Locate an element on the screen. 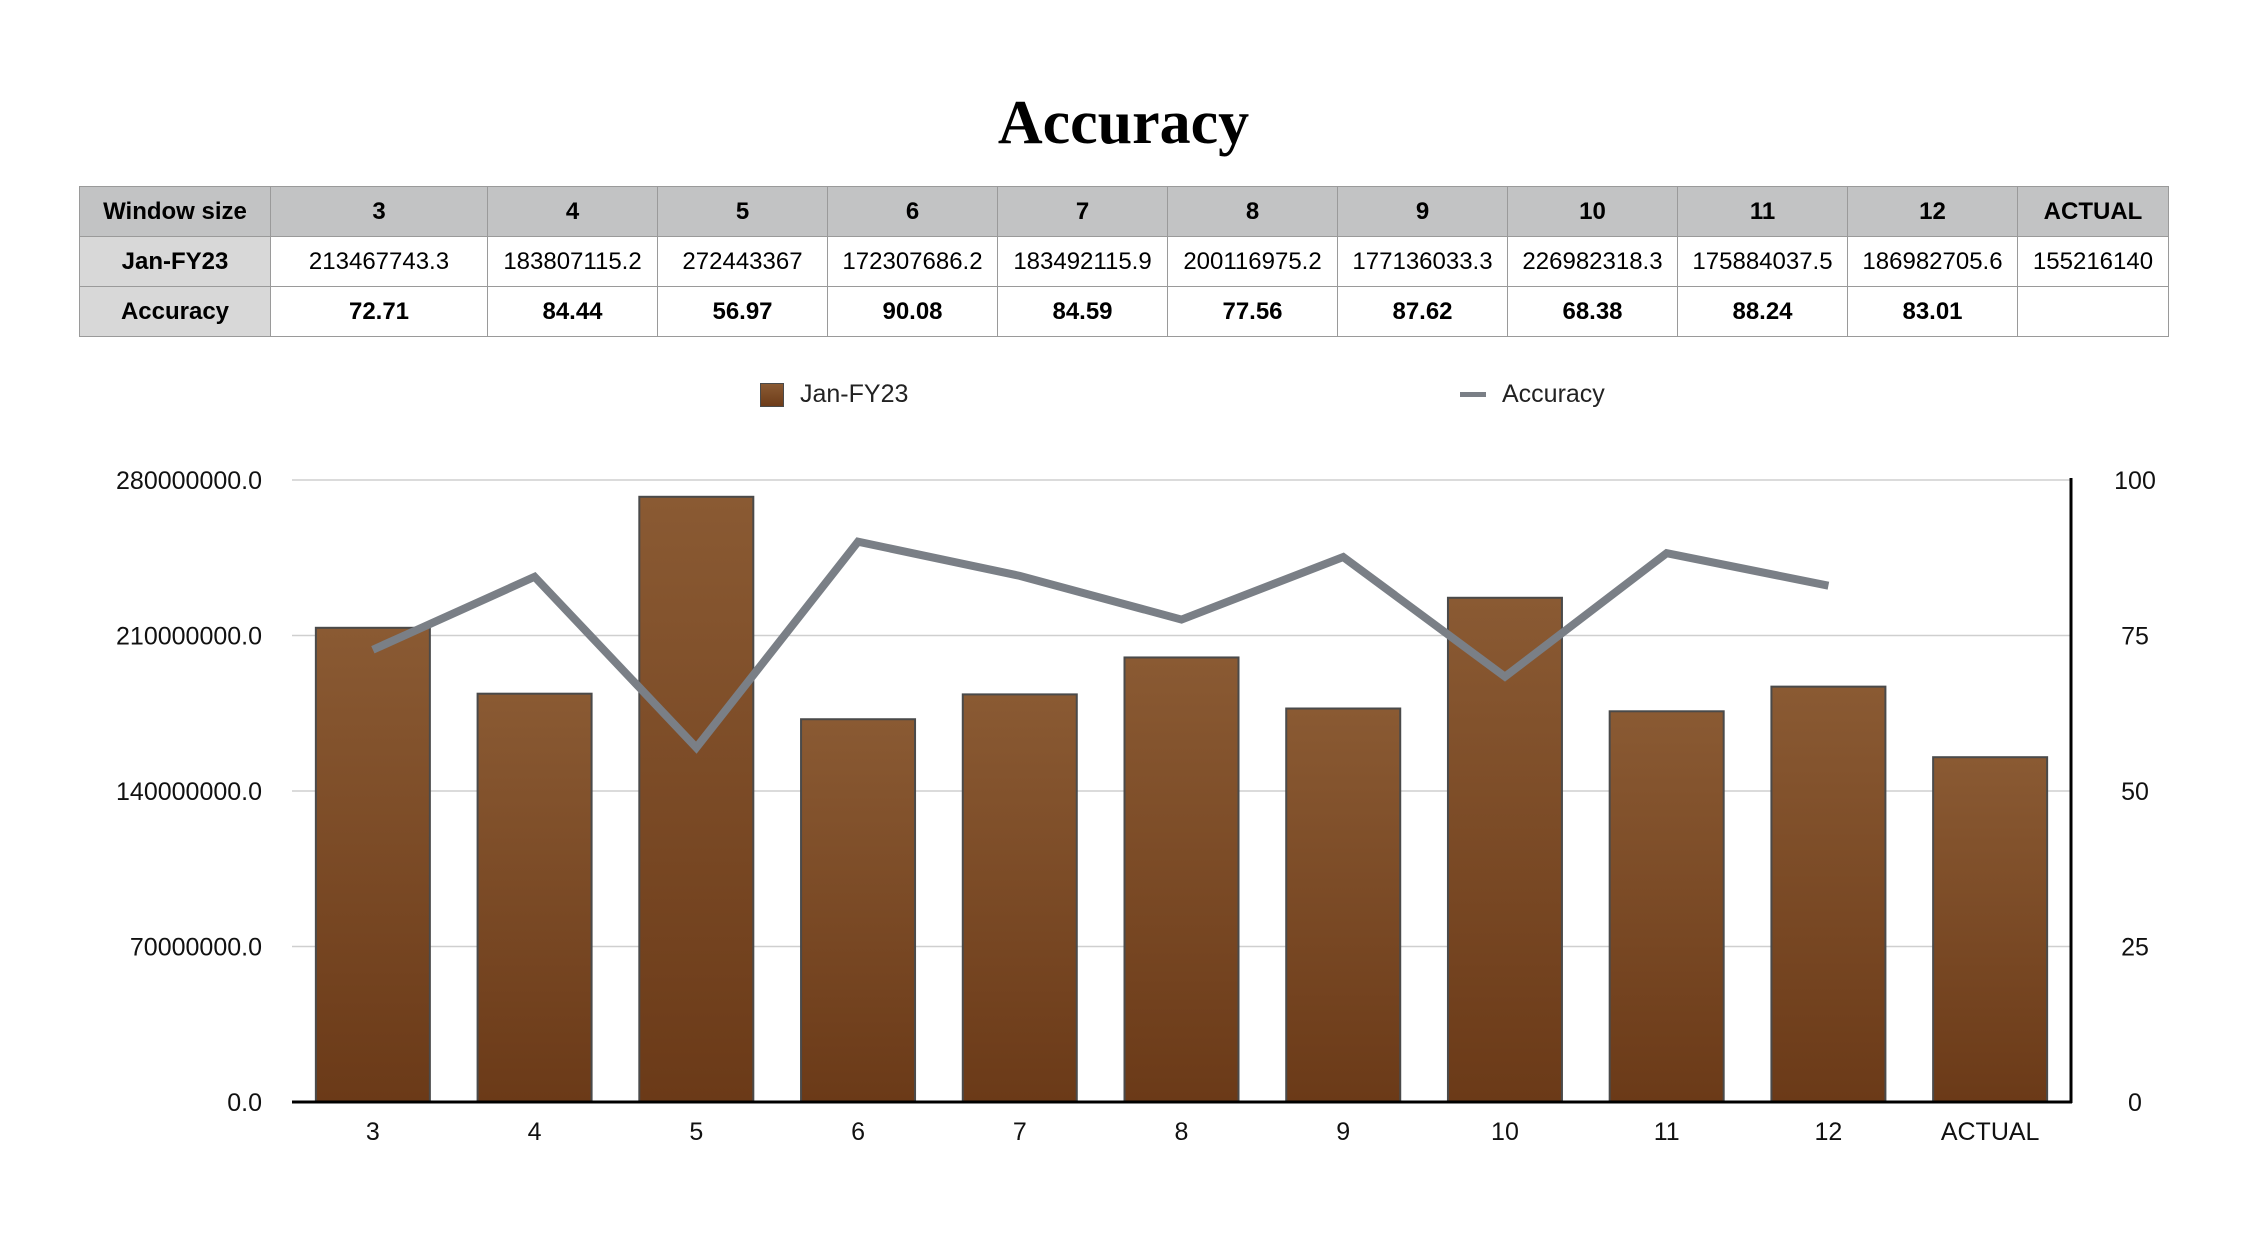  legend-line-label: Accuracy is located at coordinates (1553, 394).